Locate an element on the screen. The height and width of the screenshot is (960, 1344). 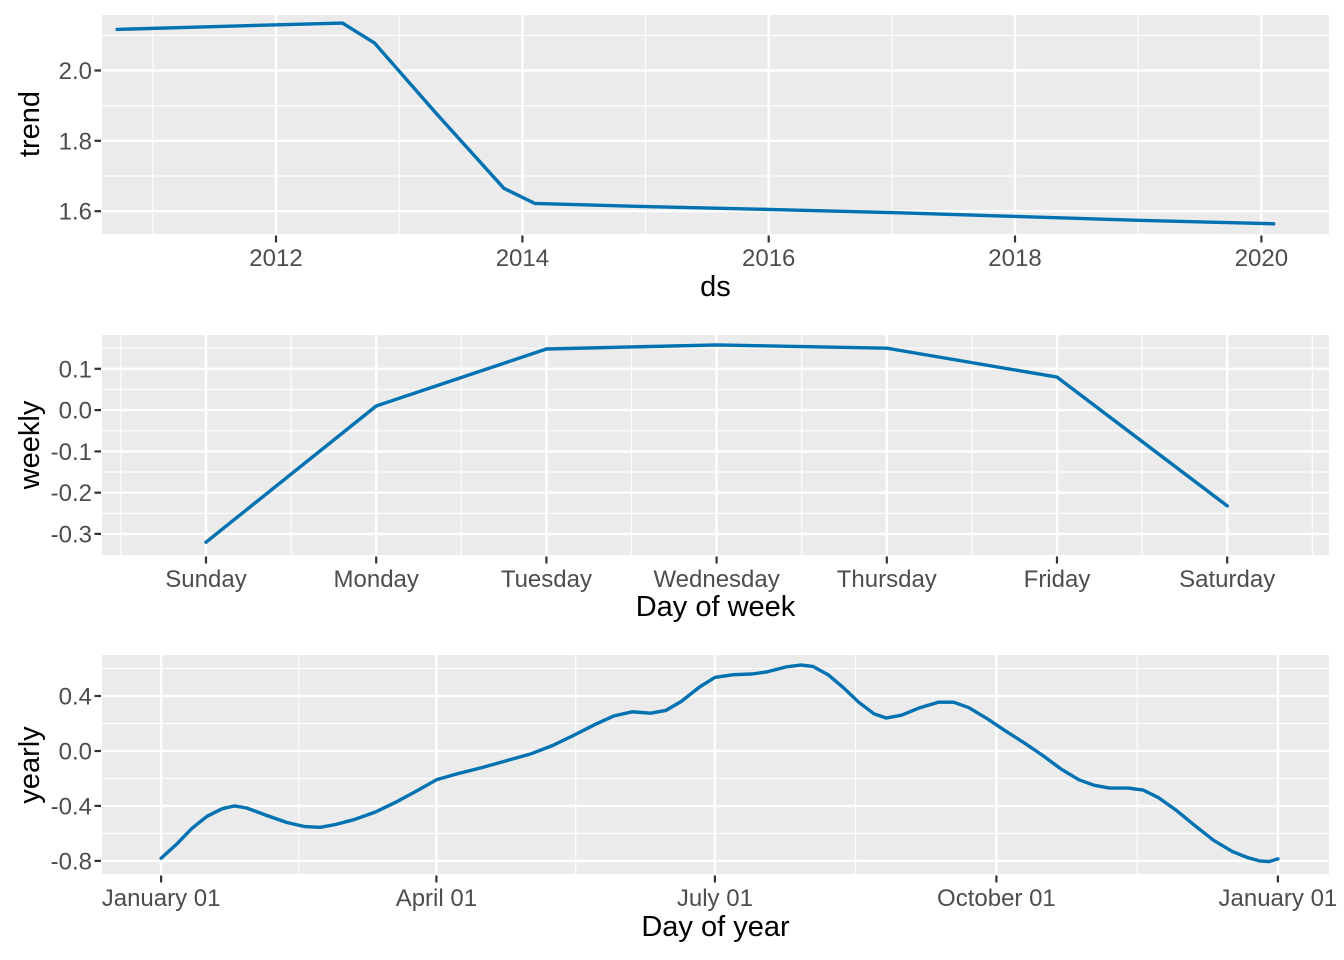
y-tick-label: -0.1 is located at coordinates (71, 452).